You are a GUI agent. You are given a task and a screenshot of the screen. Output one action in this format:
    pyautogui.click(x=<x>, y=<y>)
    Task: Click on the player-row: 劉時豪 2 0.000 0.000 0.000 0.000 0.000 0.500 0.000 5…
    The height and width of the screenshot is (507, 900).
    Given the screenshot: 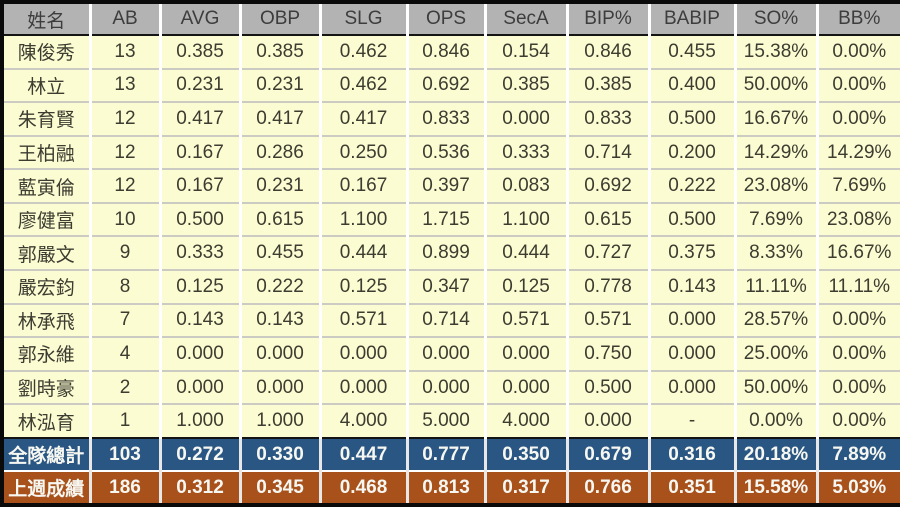 What is the action you would take?
    pyautogui.click(x=451, y=387)
    